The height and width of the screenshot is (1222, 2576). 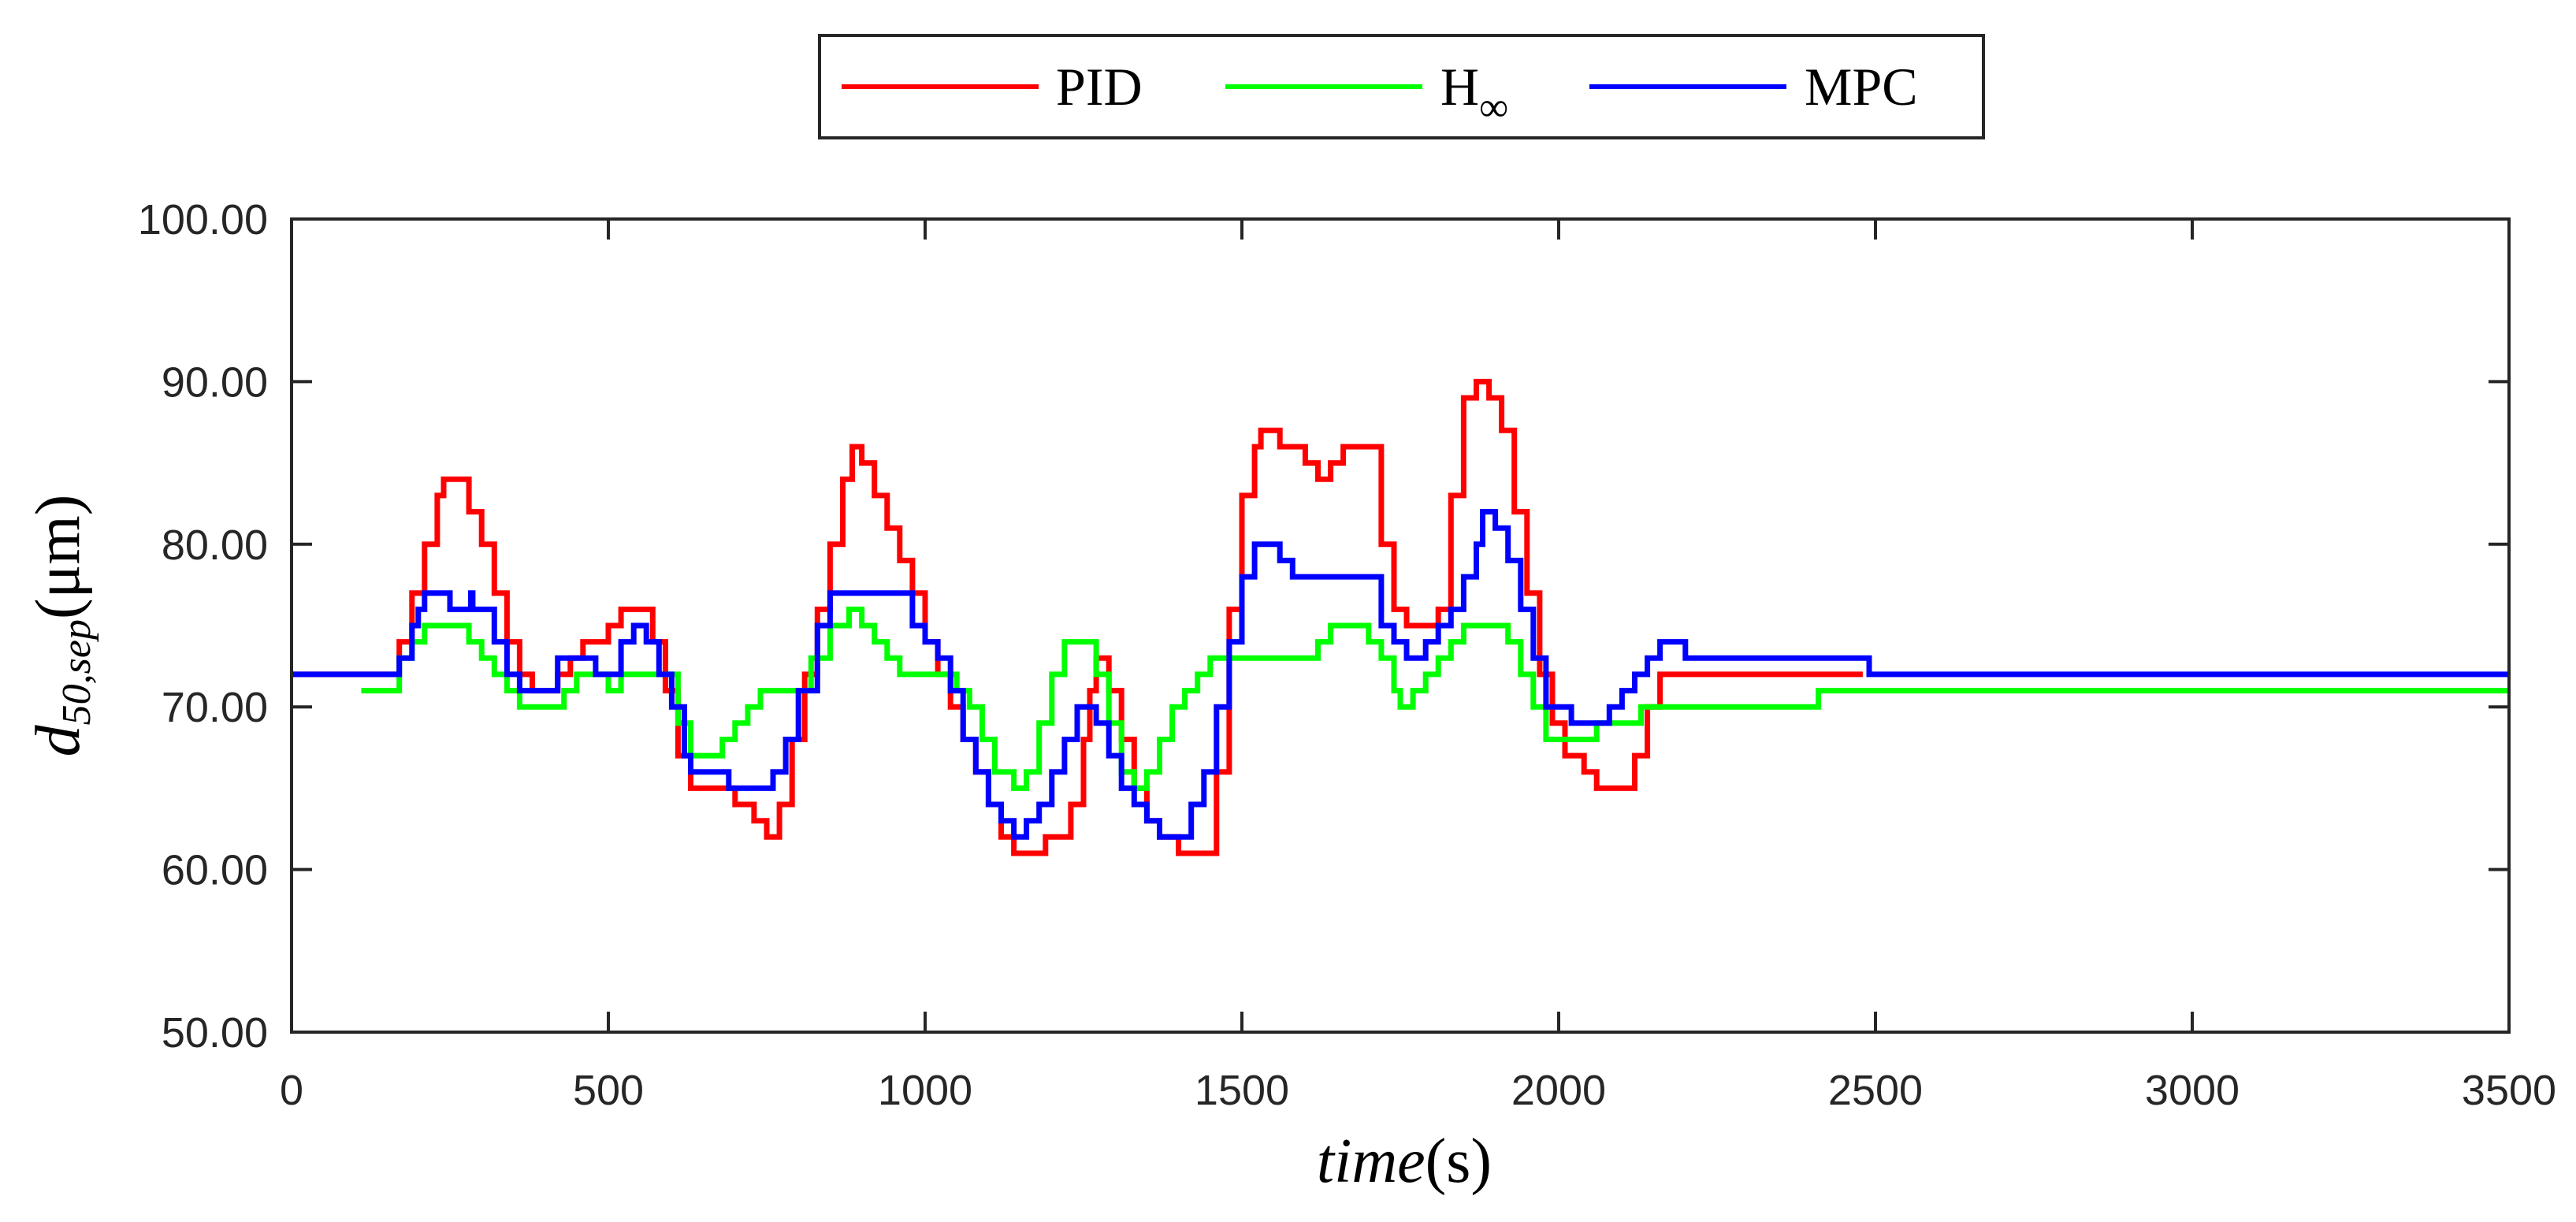 I want to click on svg-text: d50,sep(μm), so click(x=61, y=626).